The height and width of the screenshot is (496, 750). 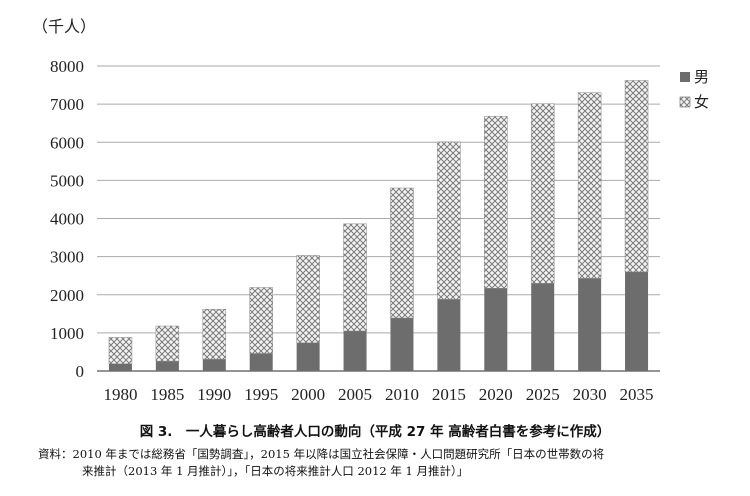 What do you see at coordinates (67, 295) in the screenshot?
I see `y-tick-label: 2000` at bounding box center [67, 295].